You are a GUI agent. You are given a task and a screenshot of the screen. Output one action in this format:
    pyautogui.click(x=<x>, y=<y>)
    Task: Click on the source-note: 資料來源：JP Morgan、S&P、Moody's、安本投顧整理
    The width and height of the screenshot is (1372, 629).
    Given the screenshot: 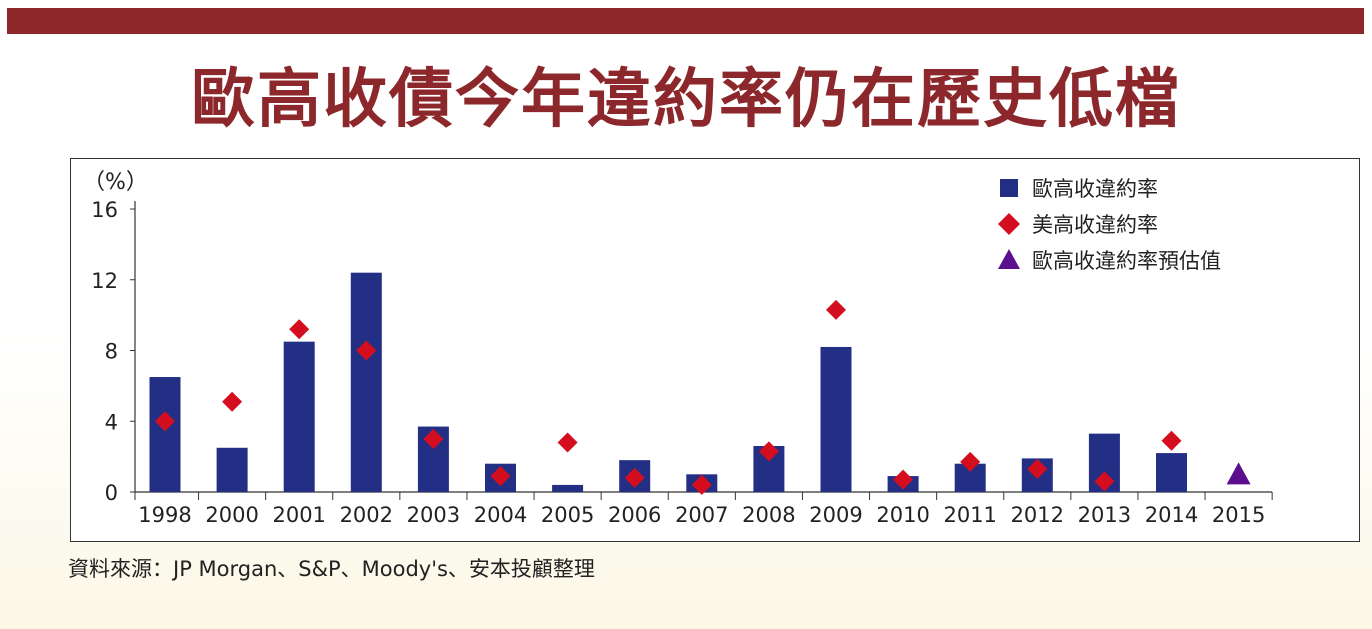 What is the action you would take?
    pyautogui.click(x=331, y=569)
    